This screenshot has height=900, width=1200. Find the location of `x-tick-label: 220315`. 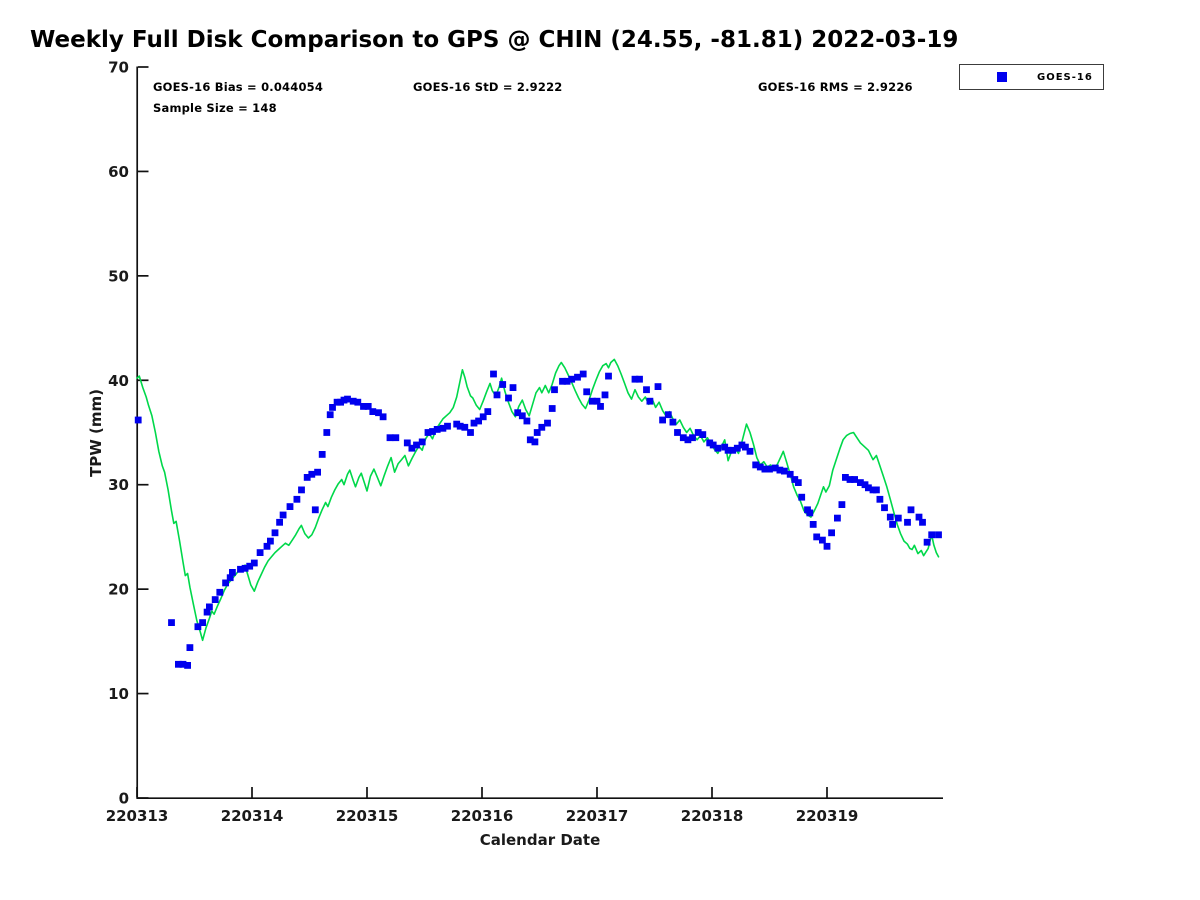

x-tick-label: 220315 is located at coordinates (367, 816).